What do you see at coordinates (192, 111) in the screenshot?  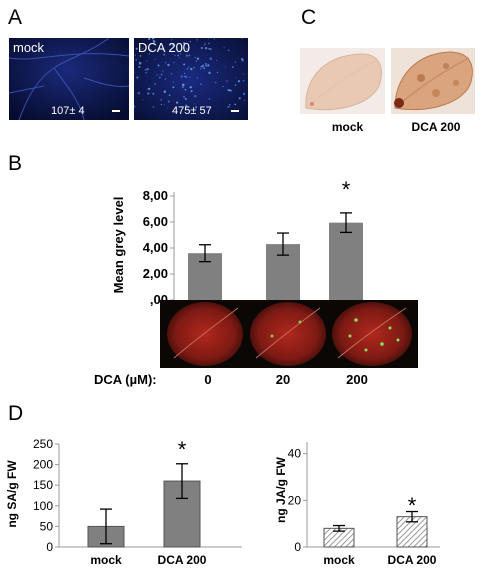 I see `micrograph-dca-count: 475± 57` at bounding box center [192, 111].